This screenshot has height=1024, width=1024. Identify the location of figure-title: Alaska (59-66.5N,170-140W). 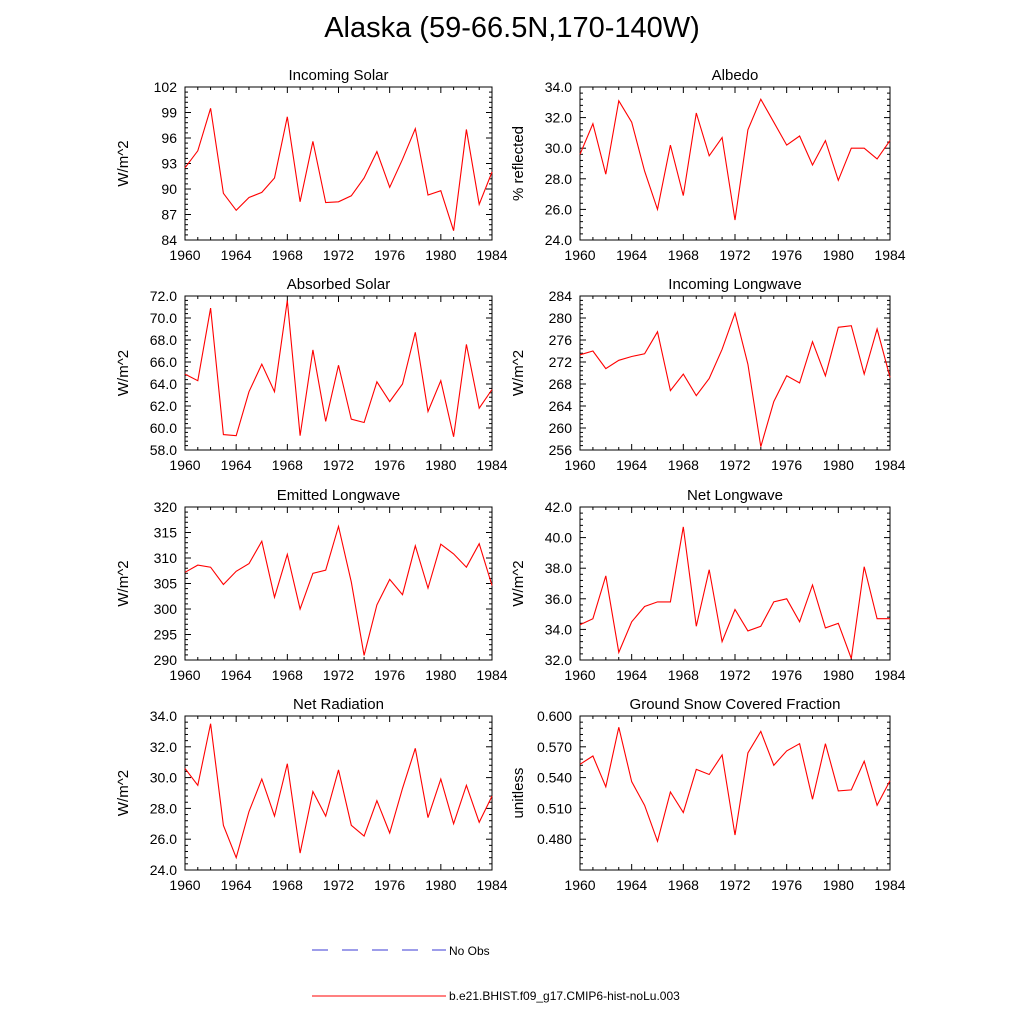
(512, 28).